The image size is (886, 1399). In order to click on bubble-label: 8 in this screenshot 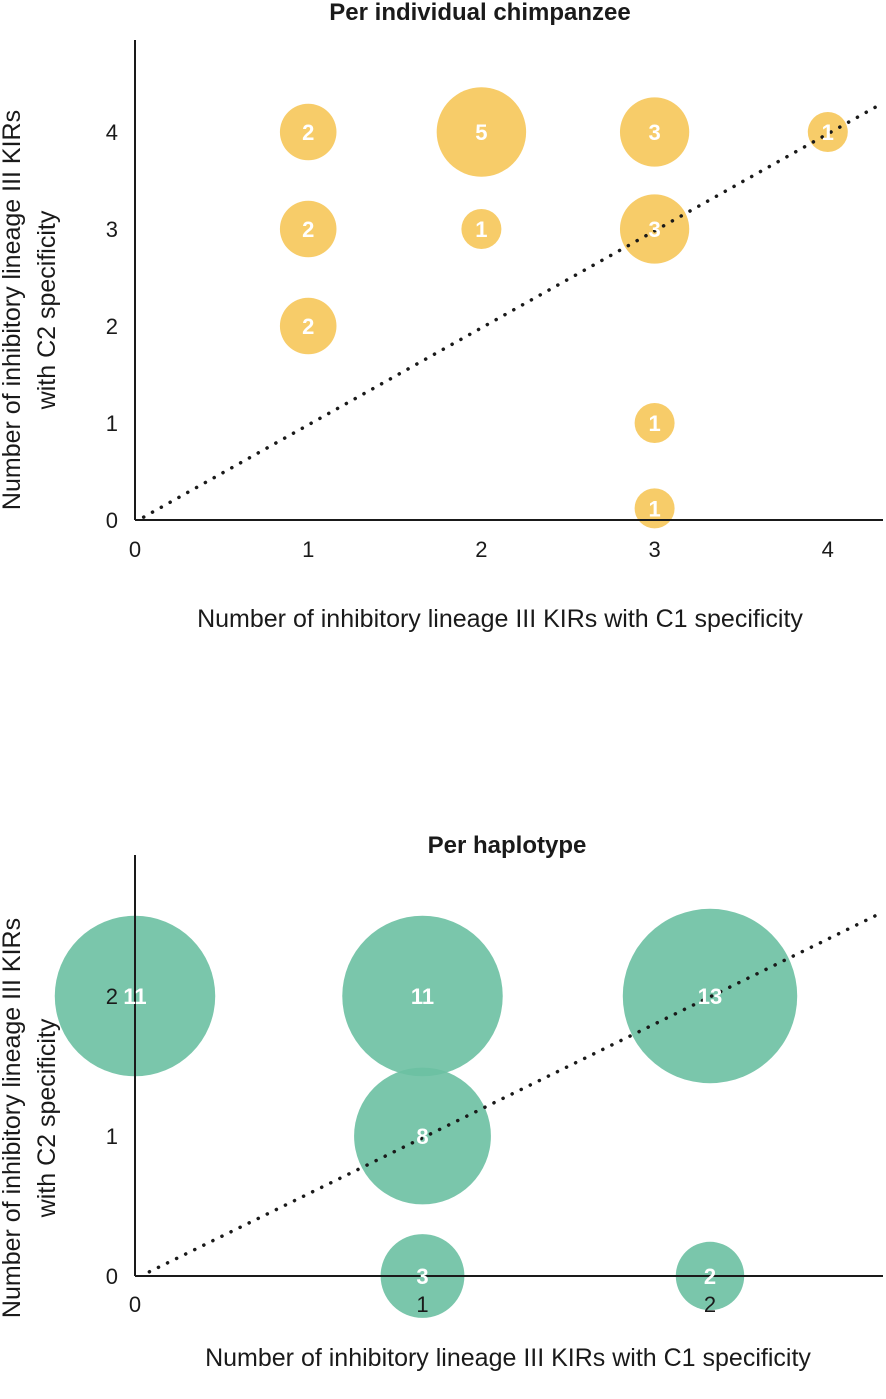, I will do `click(422, 1136)`.